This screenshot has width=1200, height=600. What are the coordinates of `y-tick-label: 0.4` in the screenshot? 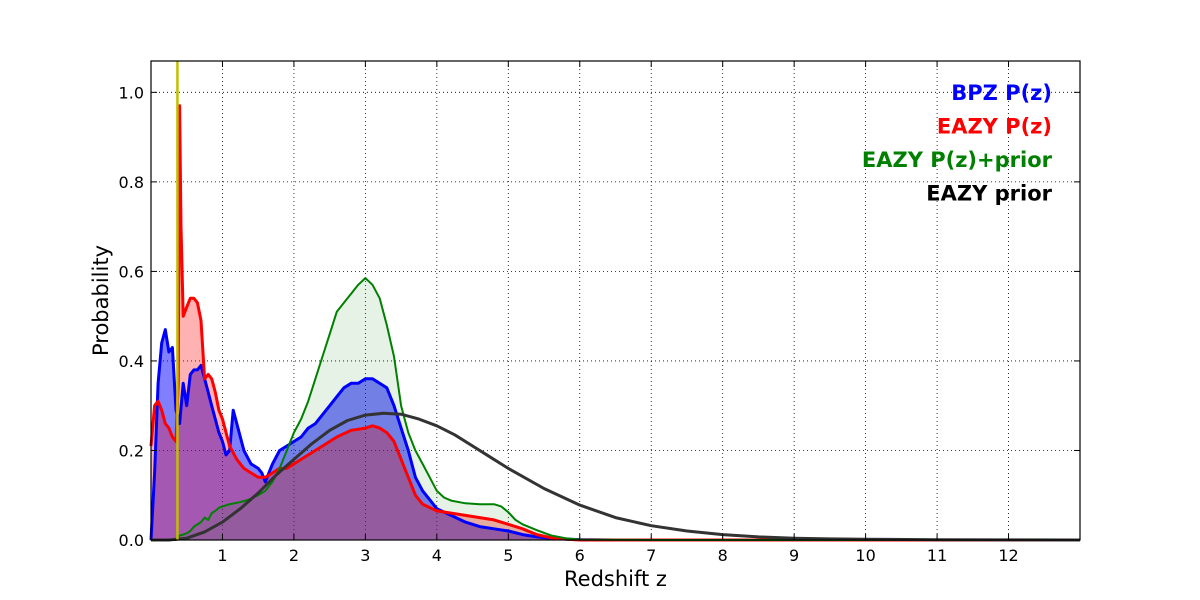 It's located at (131, 361).